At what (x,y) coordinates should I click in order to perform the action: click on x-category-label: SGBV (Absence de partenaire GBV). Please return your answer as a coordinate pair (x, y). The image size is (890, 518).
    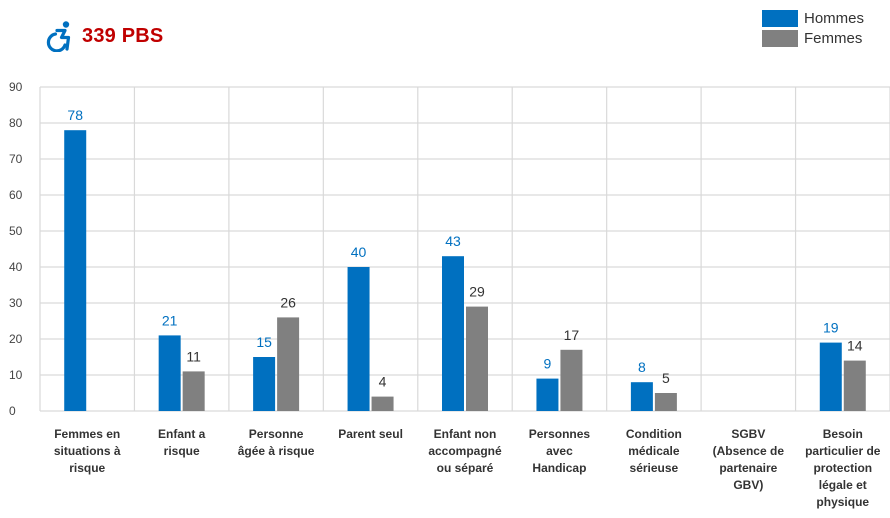
    Looking at the image, I should click on (749, 459).